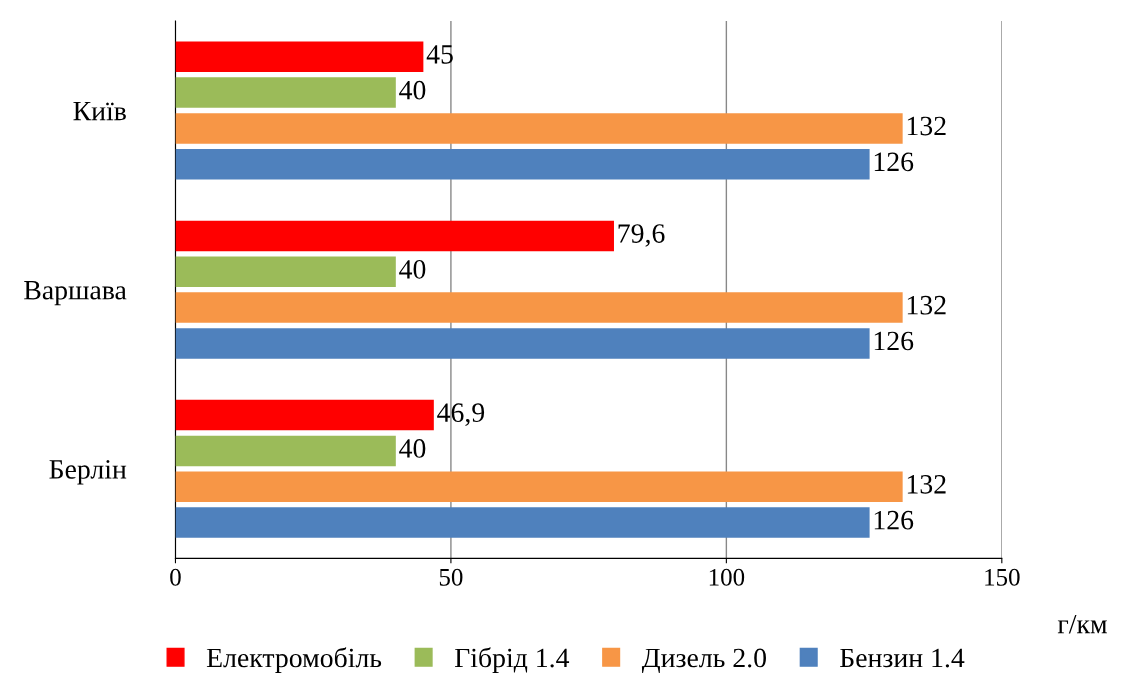 Image resolution: width=1132 pixels, height=698 pixels. I want to click on data-label: 79,6, so click(641, 235).